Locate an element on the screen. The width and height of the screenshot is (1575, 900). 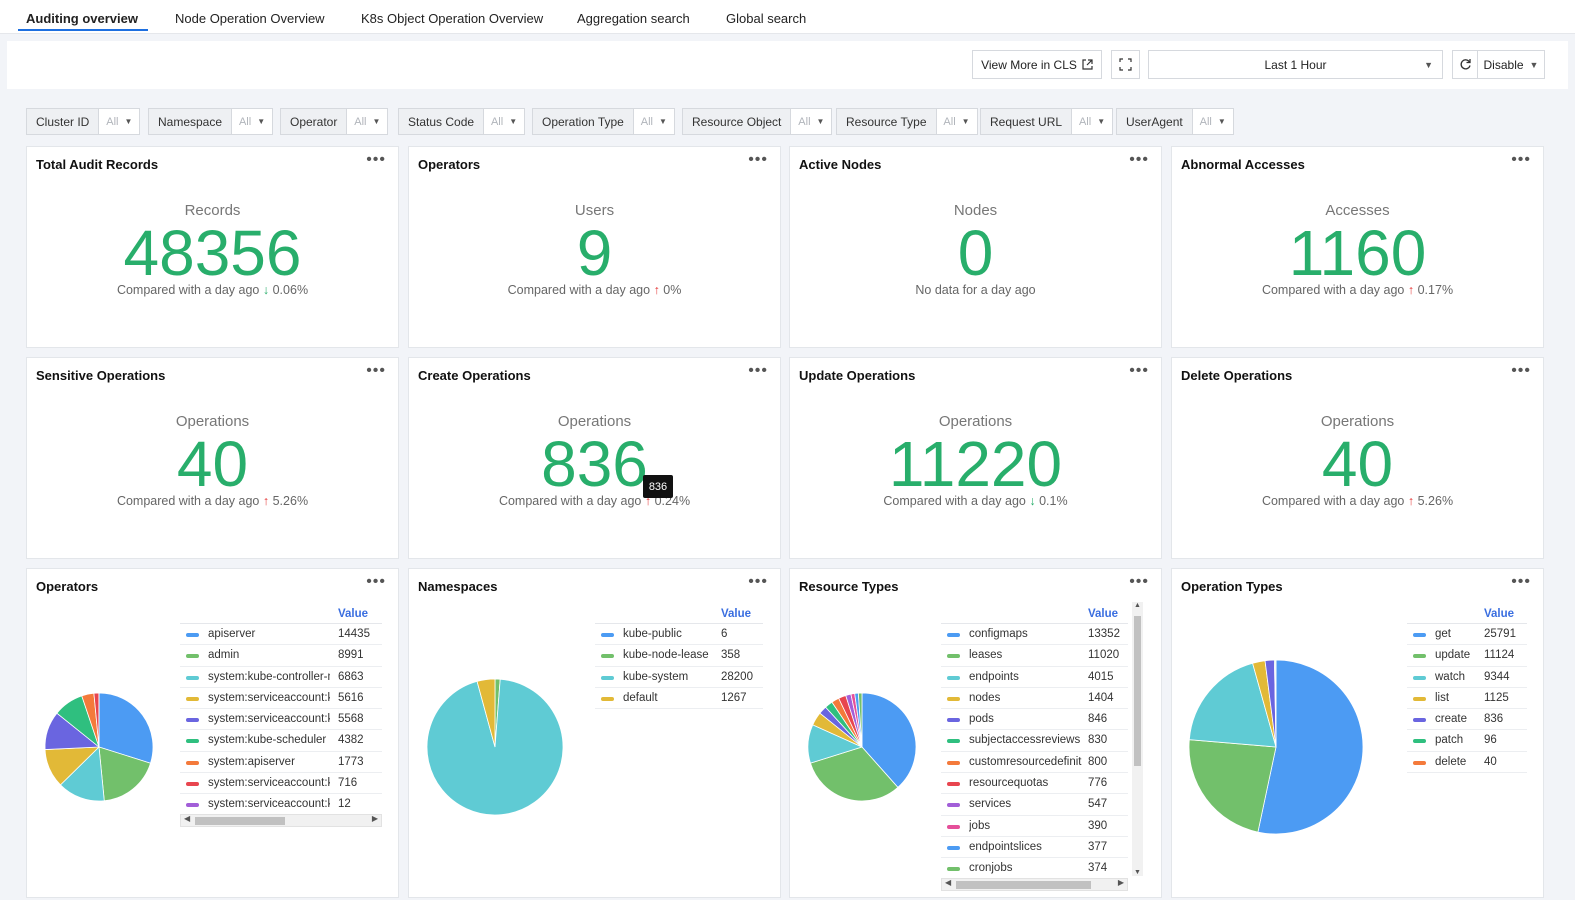
legend-item: endpointslices 377 is located at coordinates (1034, 848).